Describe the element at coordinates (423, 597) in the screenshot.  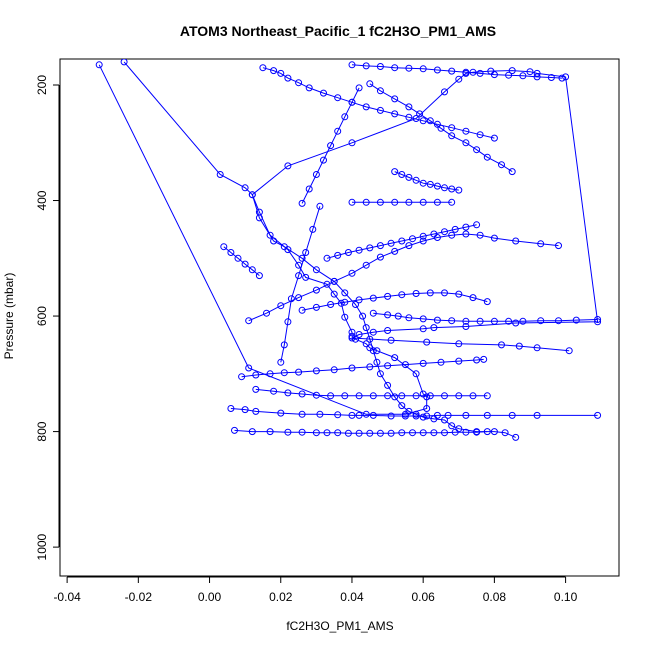
I see `x-tick-label: 0.06` at that location.